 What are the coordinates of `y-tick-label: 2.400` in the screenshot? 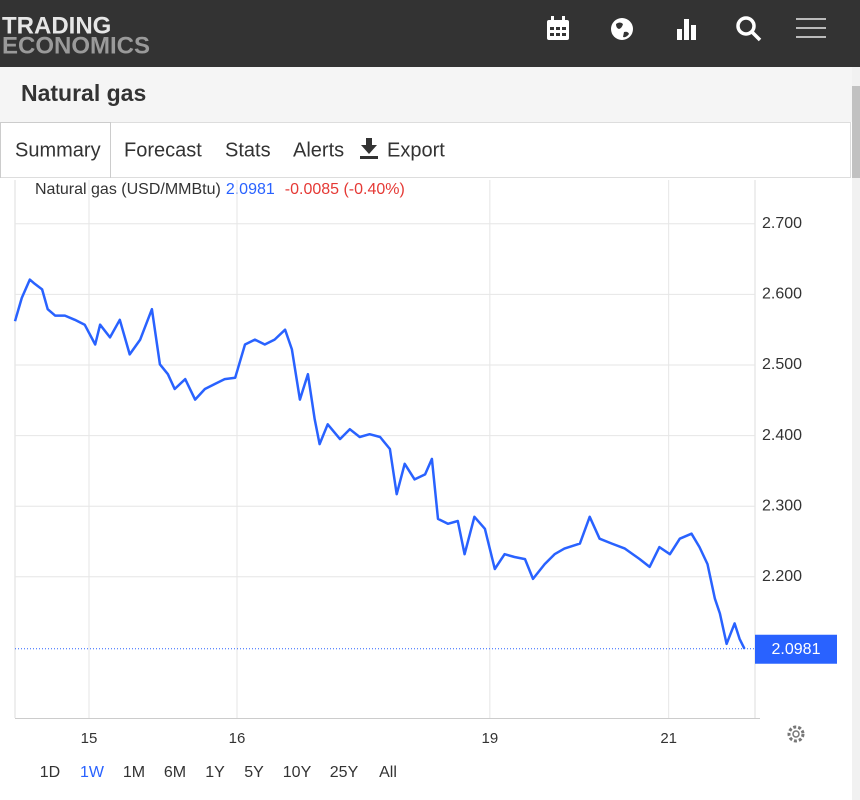 It's located at (782, 435).